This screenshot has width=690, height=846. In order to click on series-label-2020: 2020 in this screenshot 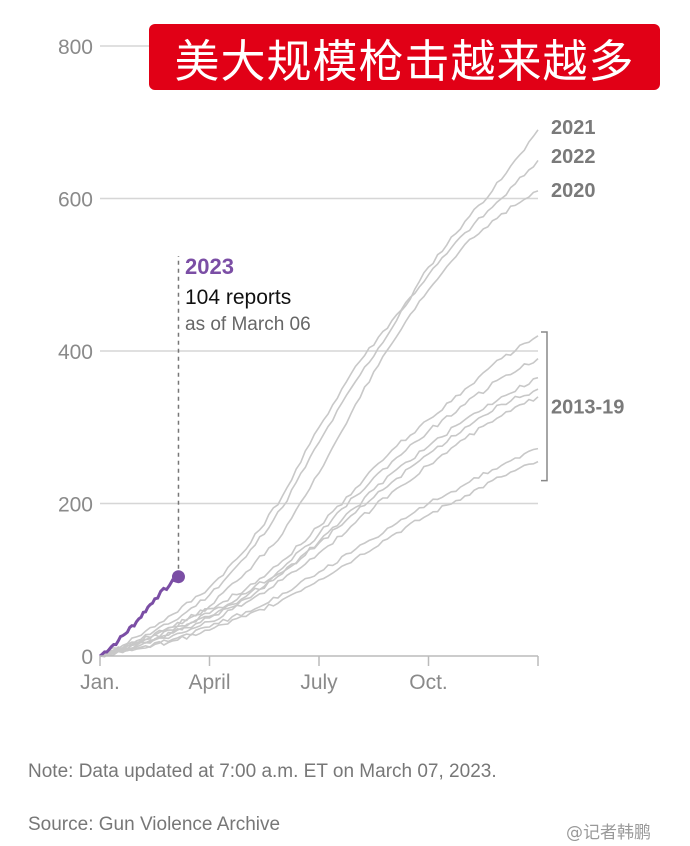, I will do `click(573, 191)`.